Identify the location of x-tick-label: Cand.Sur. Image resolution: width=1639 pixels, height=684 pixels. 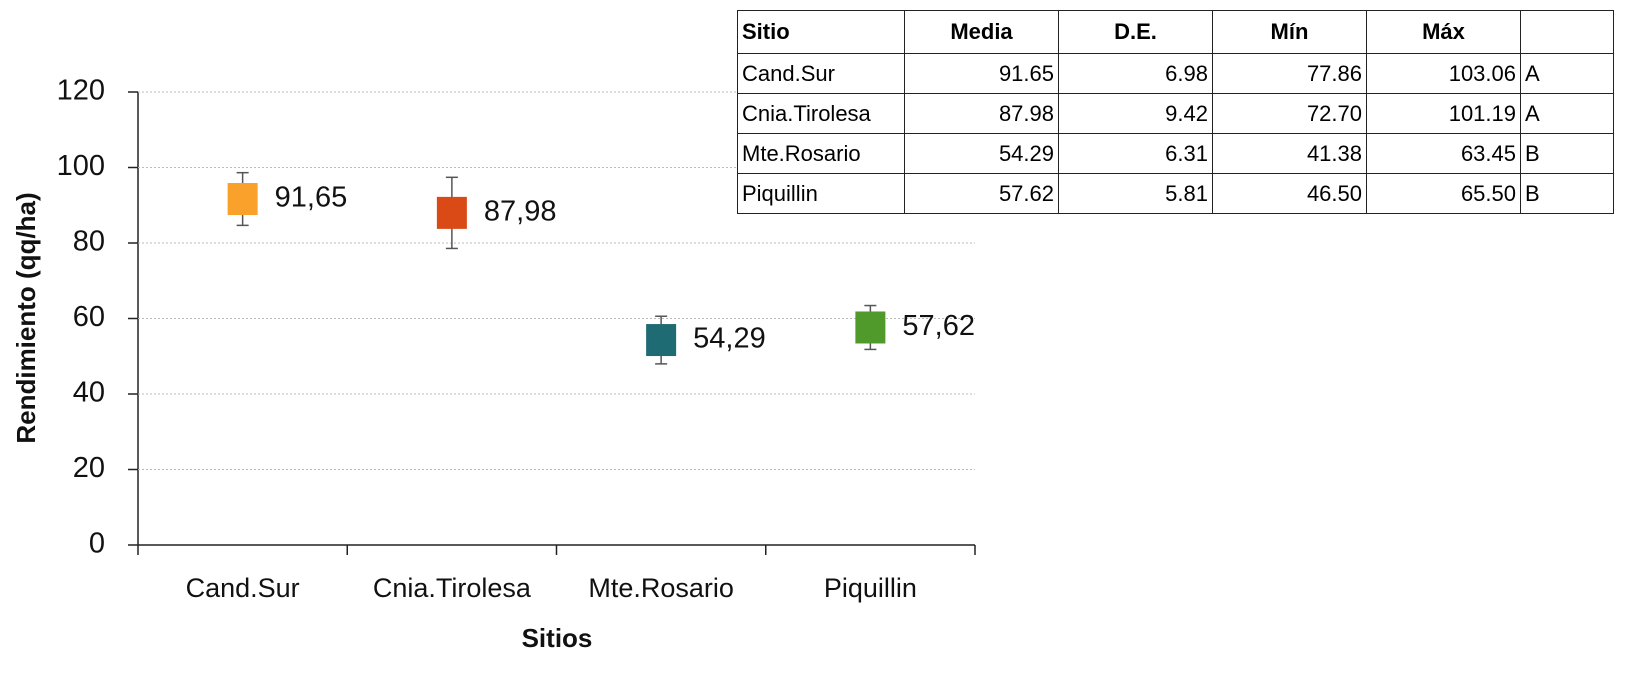
(243, 588).